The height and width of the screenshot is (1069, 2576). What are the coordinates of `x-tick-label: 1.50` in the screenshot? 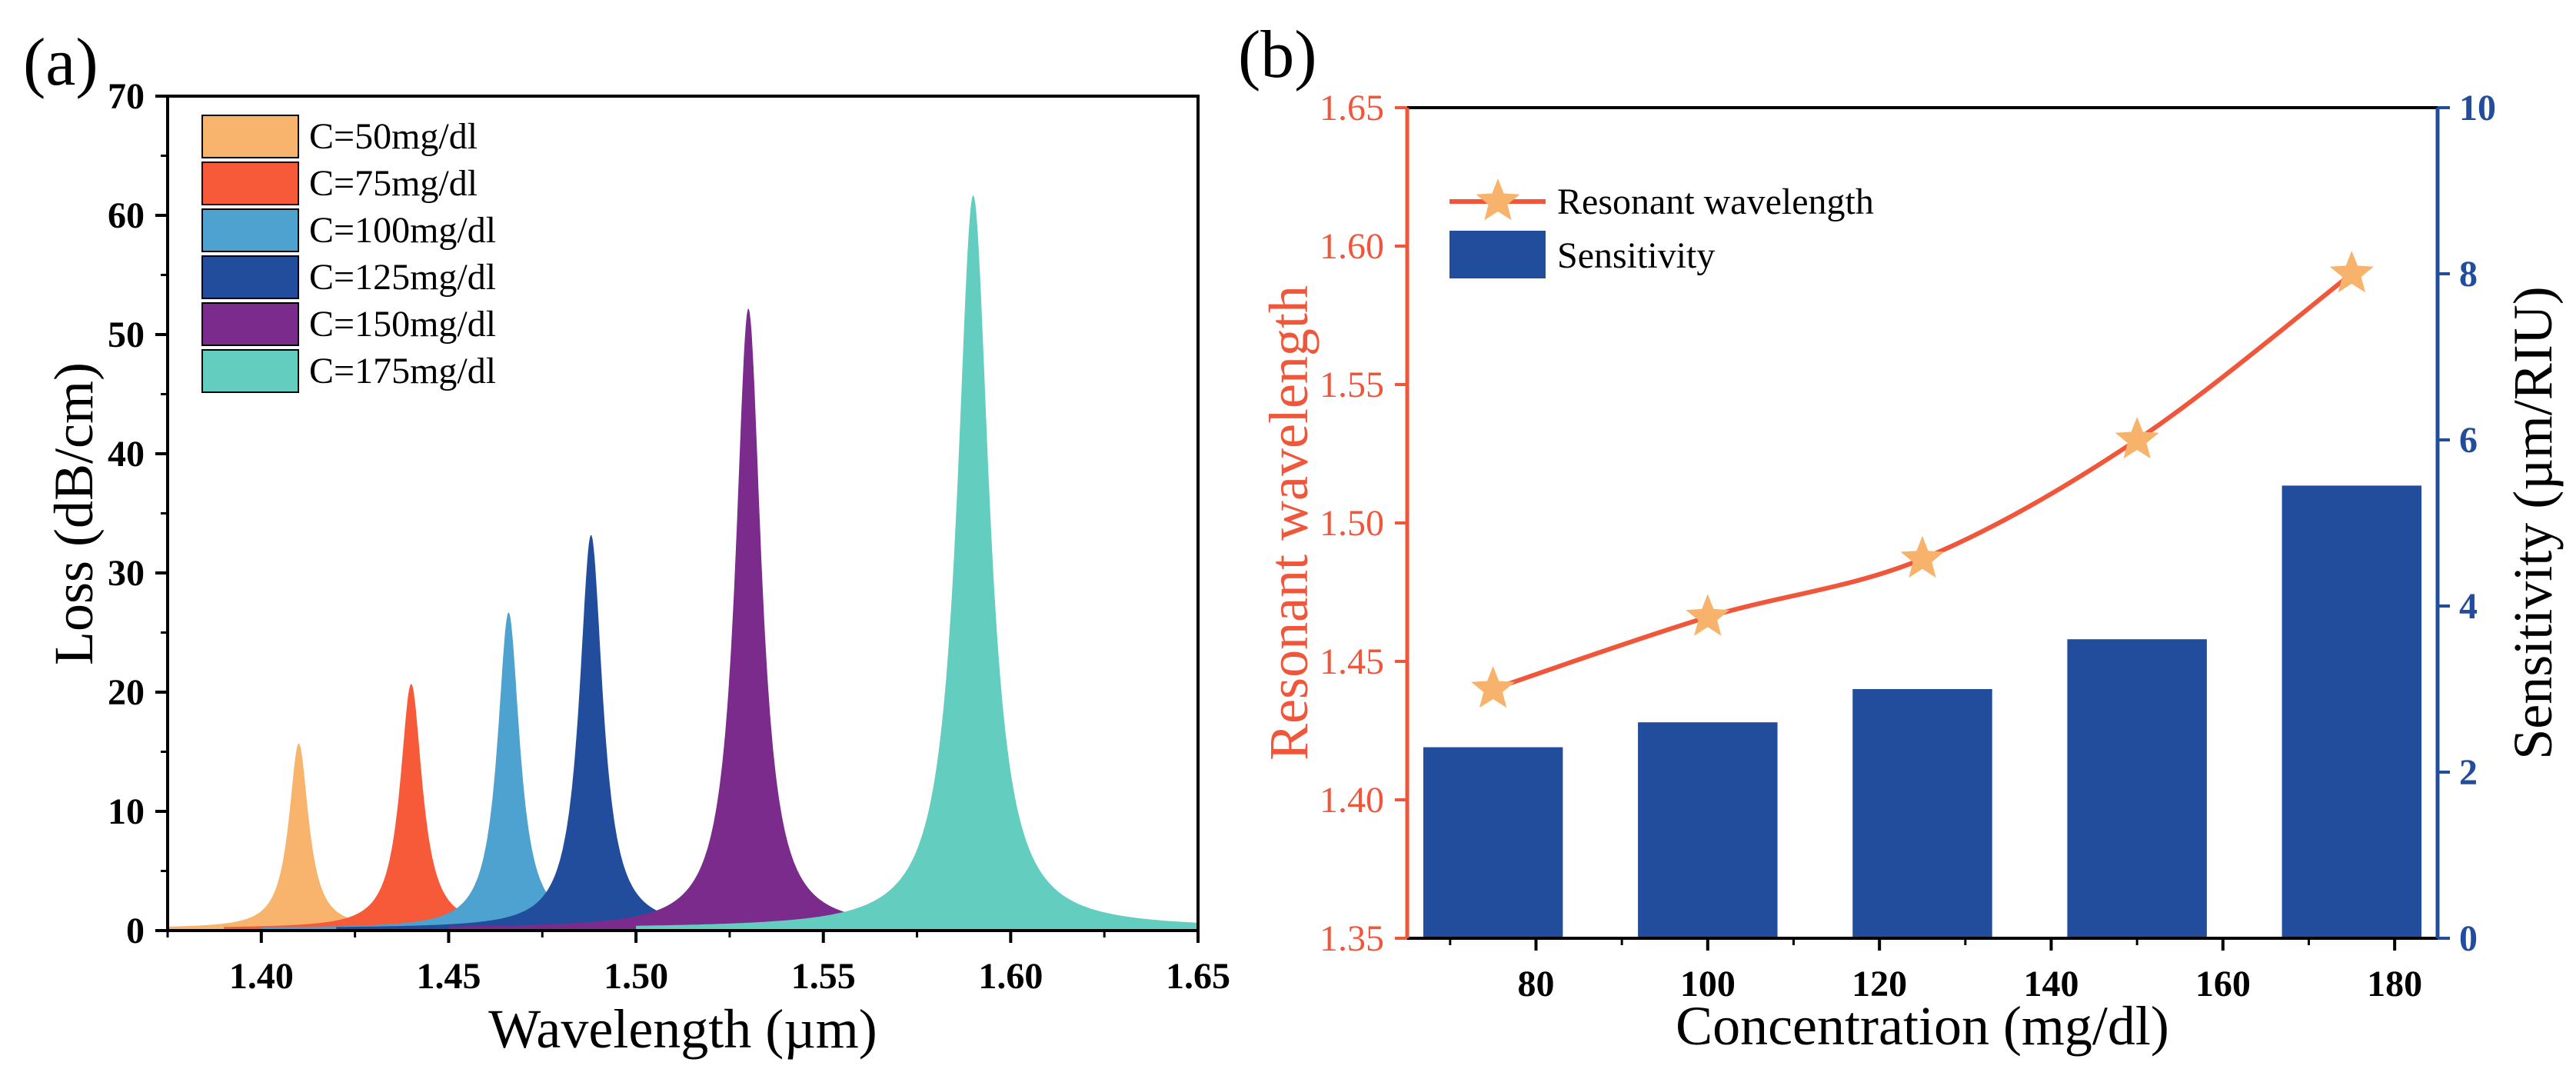 It's located at (636, 976).